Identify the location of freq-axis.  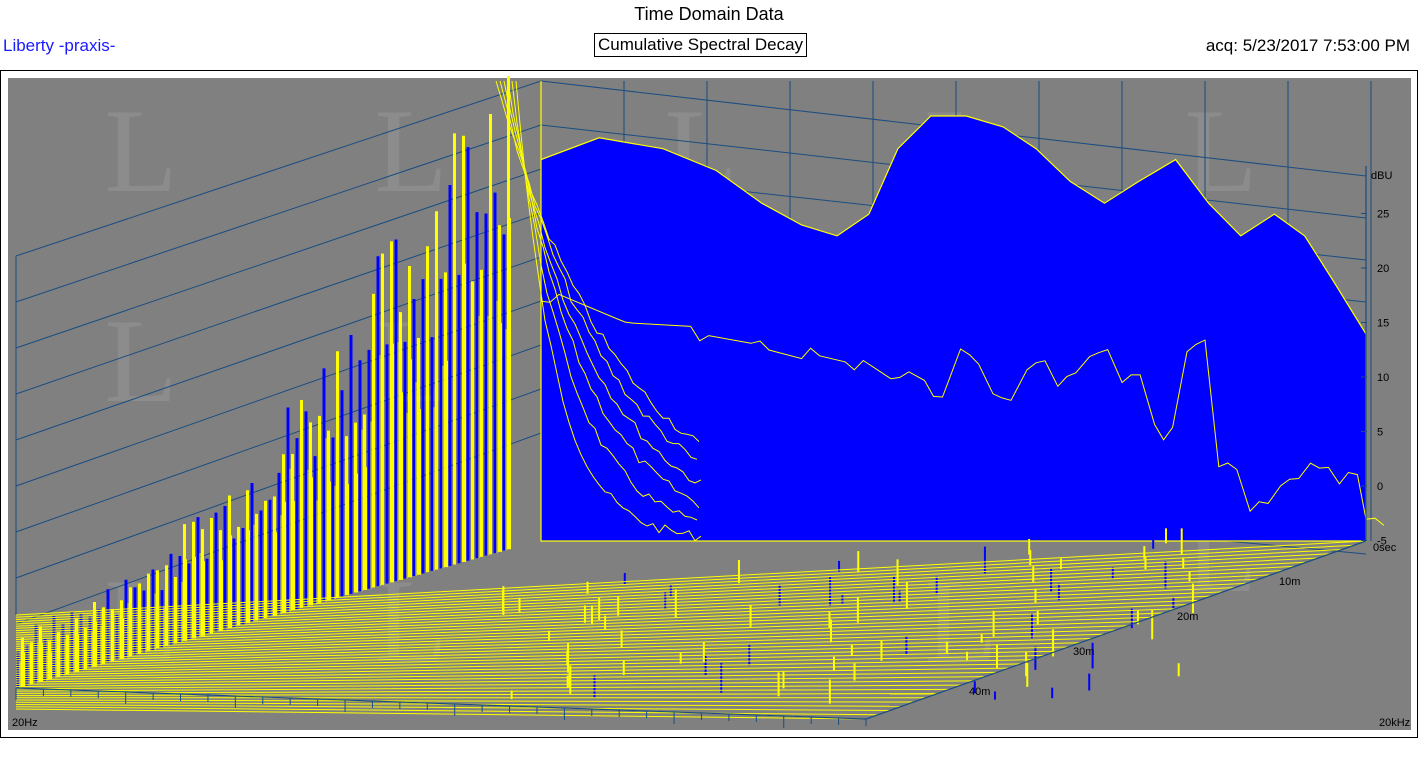
(441, 703).